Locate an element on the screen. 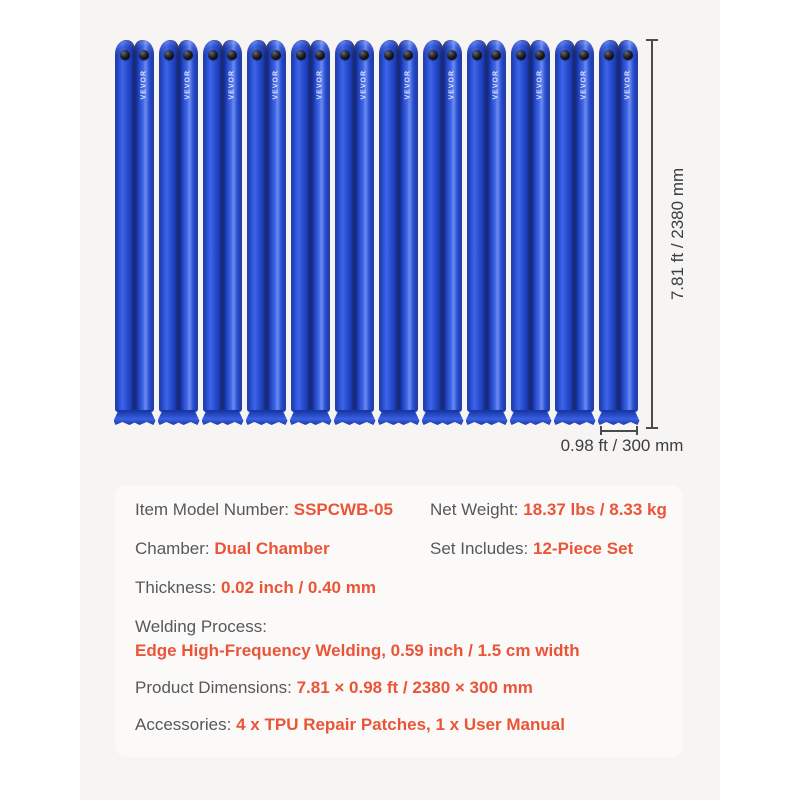  spec-value: SSPCWB-05 is located at coordinates (343, 509).